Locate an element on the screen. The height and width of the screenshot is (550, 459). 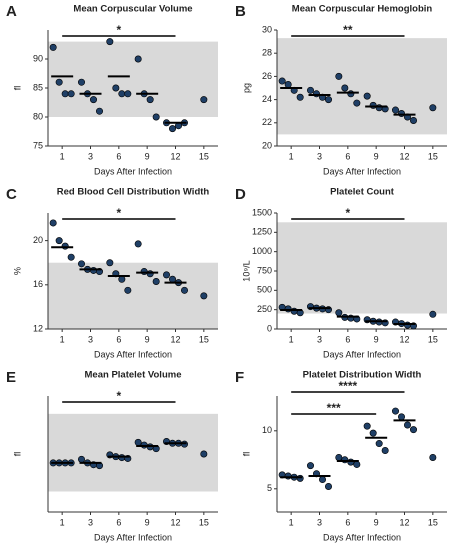
panel-title: Mean Corpuscular Volume is located at coordinates (132, 9).